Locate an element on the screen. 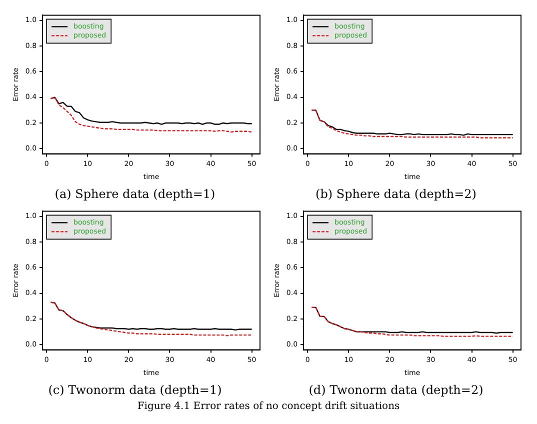  text: (c) Twonorm data (depth=1) is located at coordinates (135, 389).